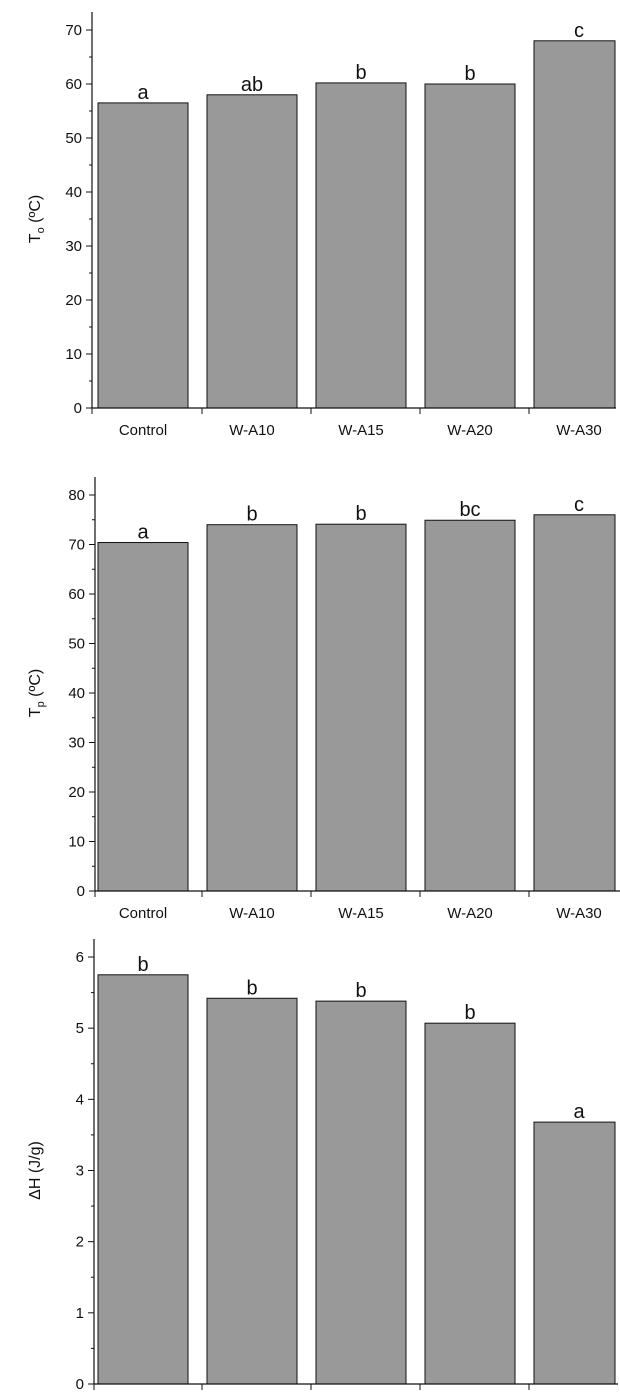 This screenshot has height=1400, width=620. What do you see at coordinates (80, 1171) in the screenshot?
I see `y-tick-label: 3` at bounding box center [80, 1171].